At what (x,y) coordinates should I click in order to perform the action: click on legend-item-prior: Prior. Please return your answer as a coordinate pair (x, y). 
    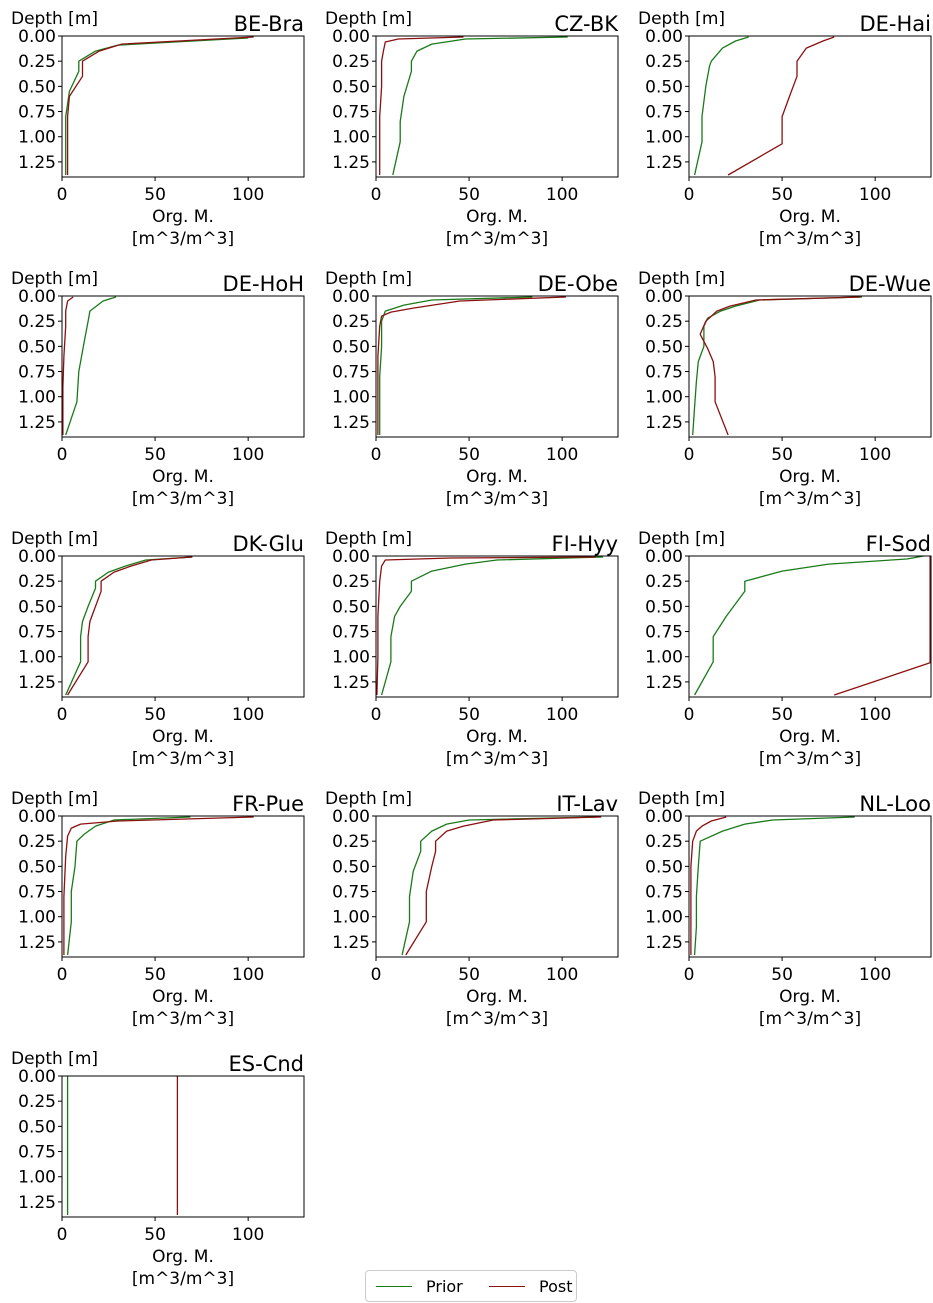
    Looking at the image, I should click on (419, 1286).